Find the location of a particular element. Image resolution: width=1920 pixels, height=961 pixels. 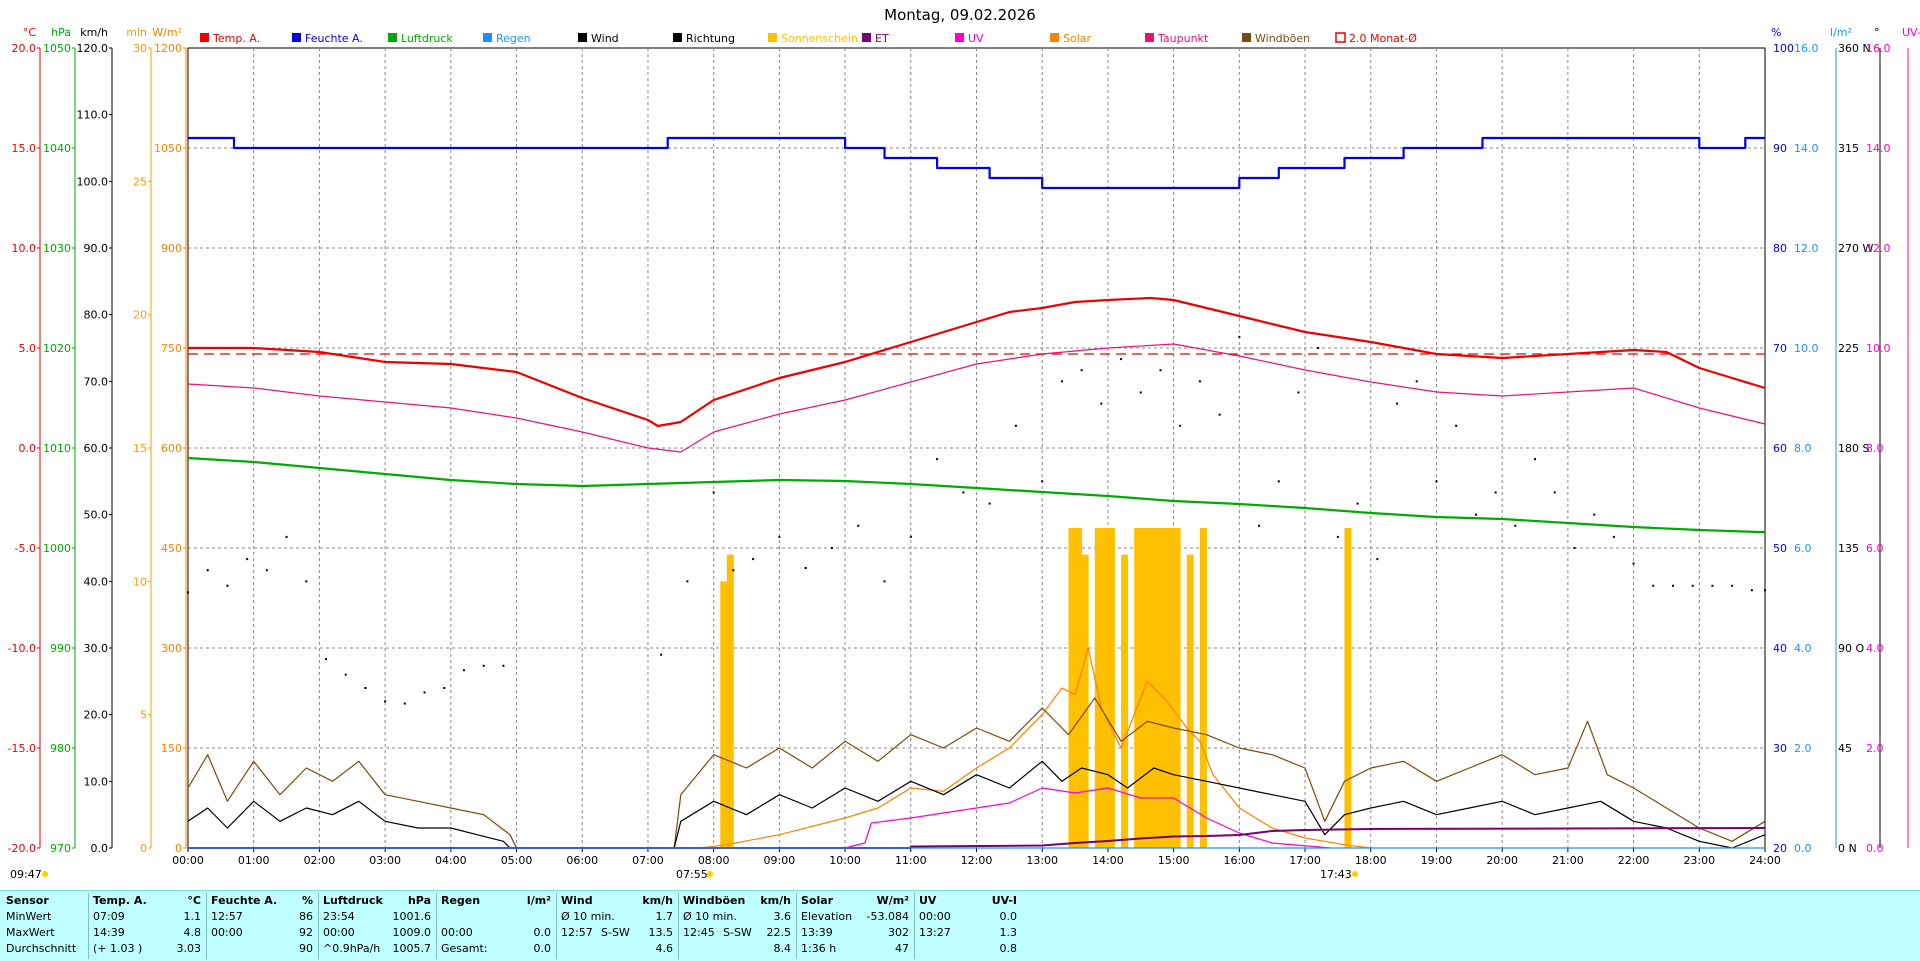

series-windb-en is located at coordinates (976, 773).